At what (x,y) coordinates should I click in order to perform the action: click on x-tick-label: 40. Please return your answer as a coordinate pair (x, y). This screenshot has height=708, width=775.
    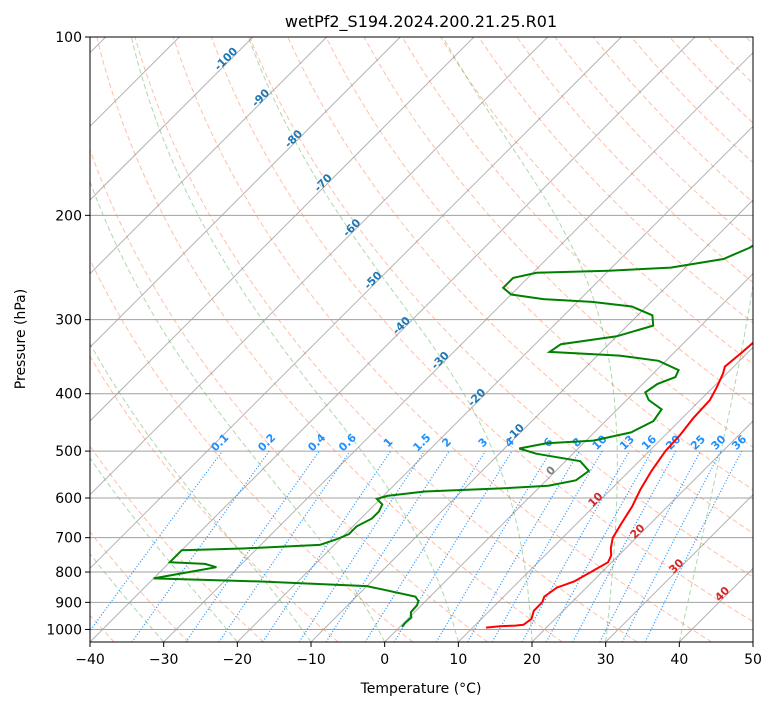
    Looking at the image, I should click on (679, 660).